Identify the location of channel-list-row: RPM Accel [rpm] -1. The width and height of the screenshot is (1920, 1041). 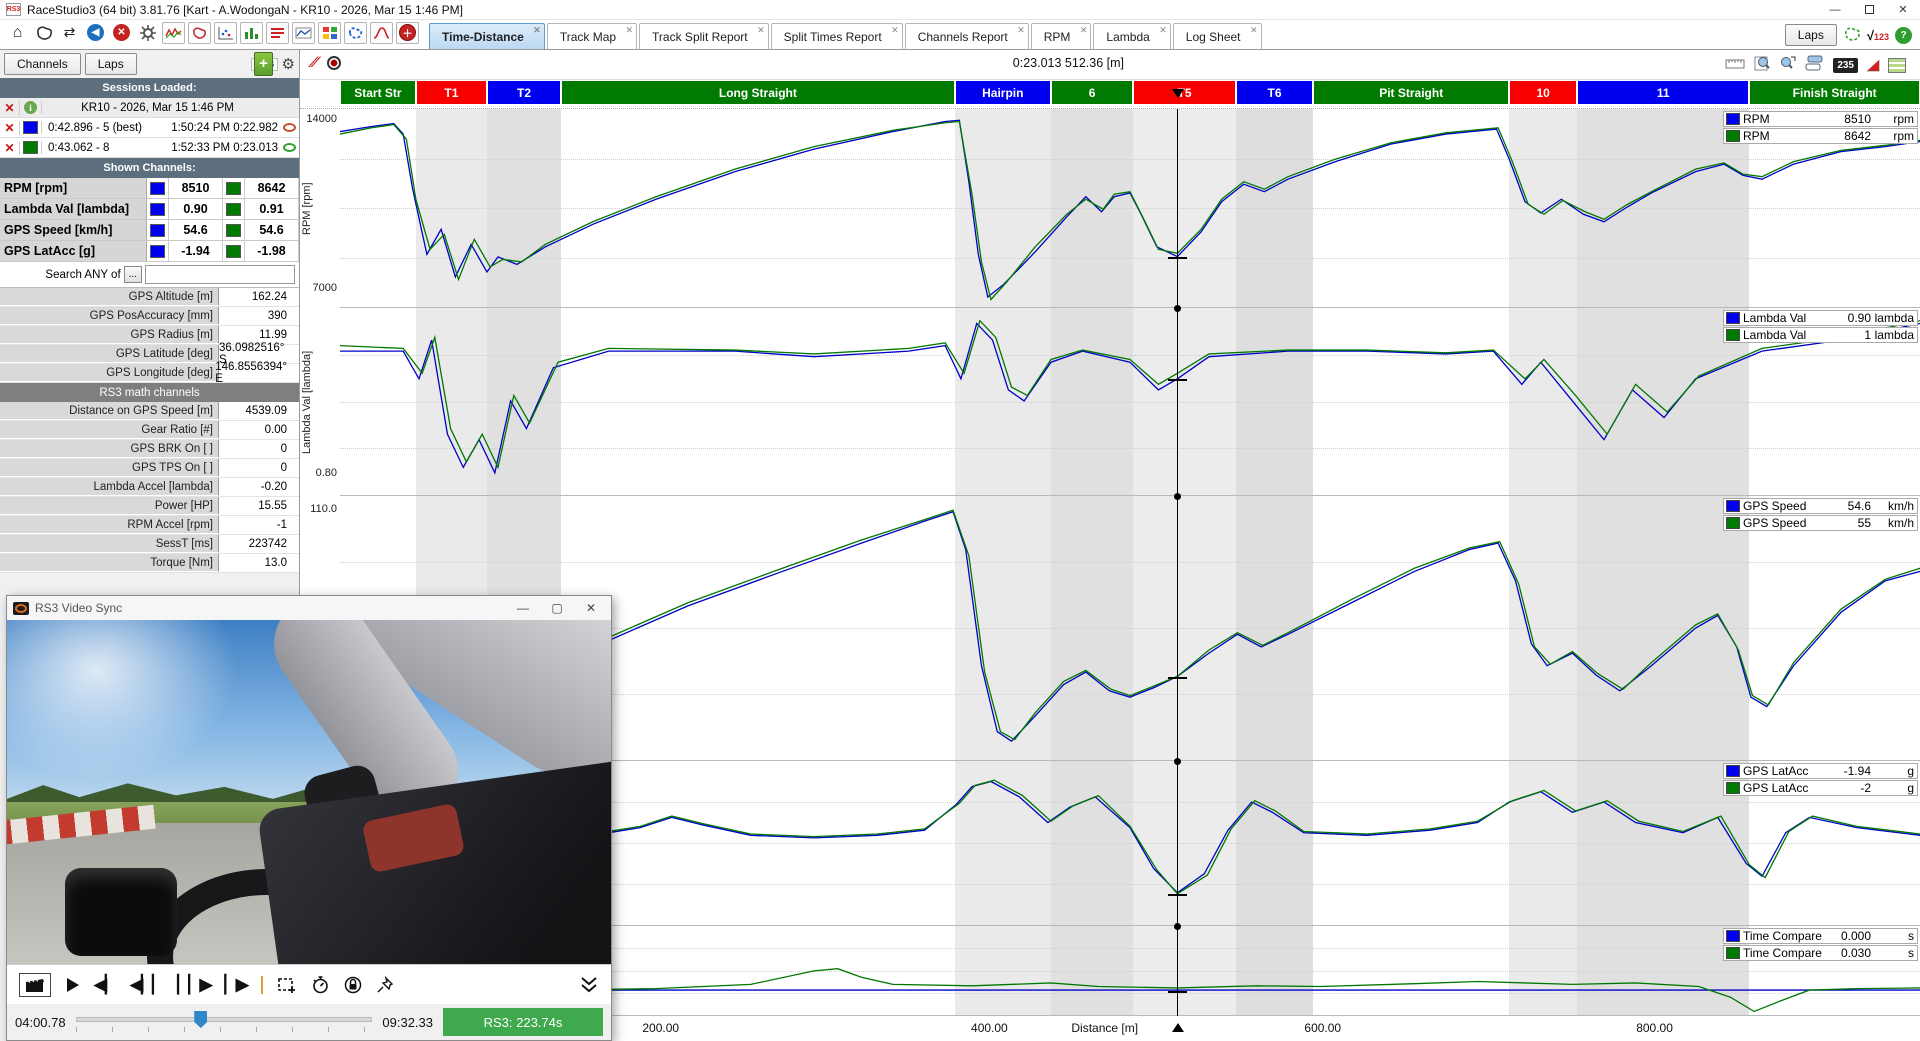
(149, 525).